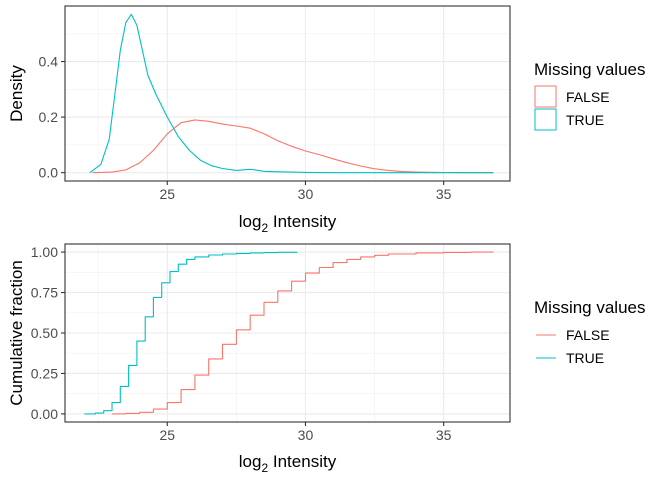 This screenshot has width=672, height=480. I want to click on y-axis-title: Density, so click(16, 93).